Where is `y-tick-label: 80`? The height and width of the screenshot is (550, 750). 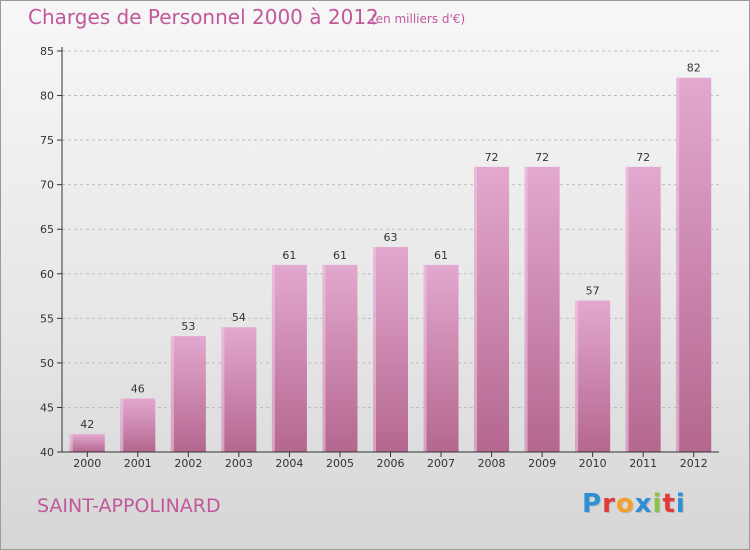
y-tick-label: 80 is located at coordinates (47, 96).